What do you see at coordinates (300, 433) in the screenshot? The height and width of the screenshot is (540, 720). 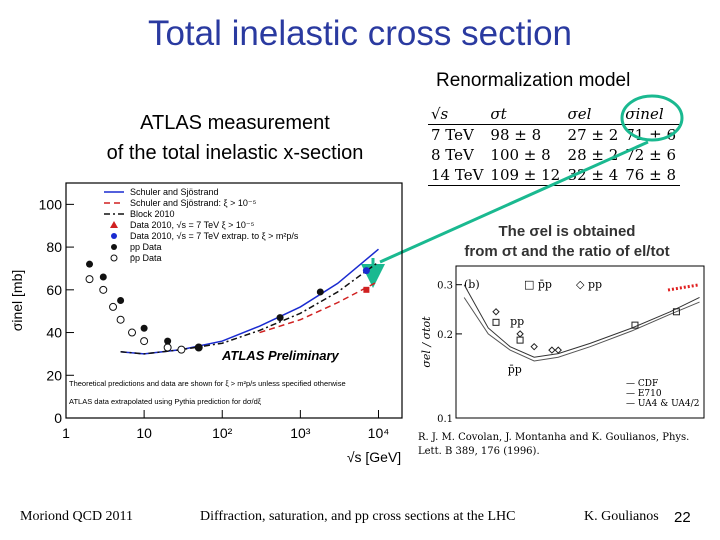 I see `x-tick-label: 10³` at bounding box center [300, 433].